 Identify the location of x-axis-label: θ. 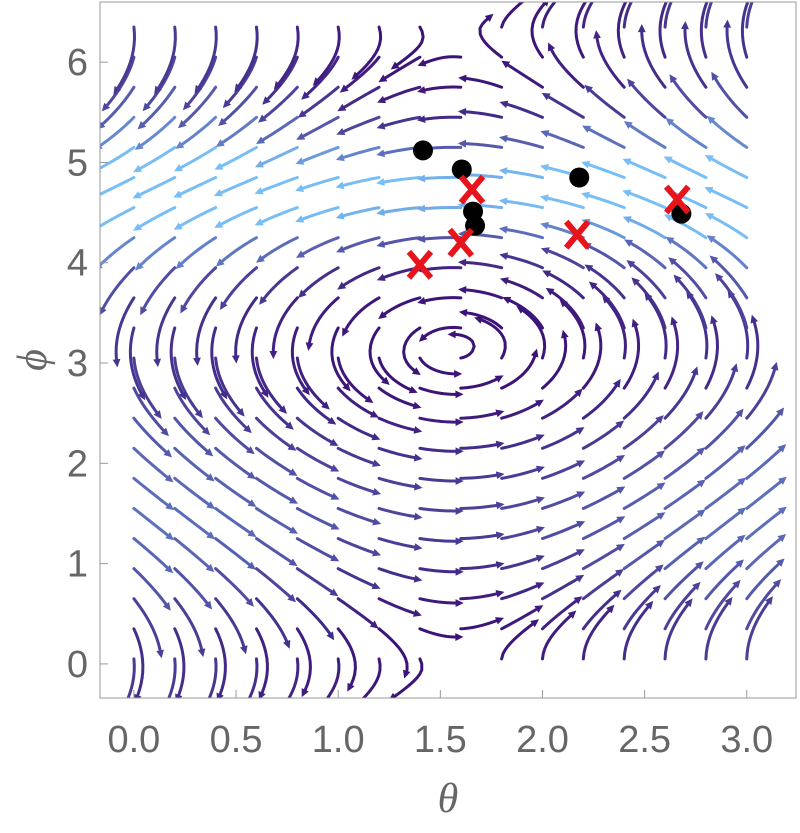
(448, 799).